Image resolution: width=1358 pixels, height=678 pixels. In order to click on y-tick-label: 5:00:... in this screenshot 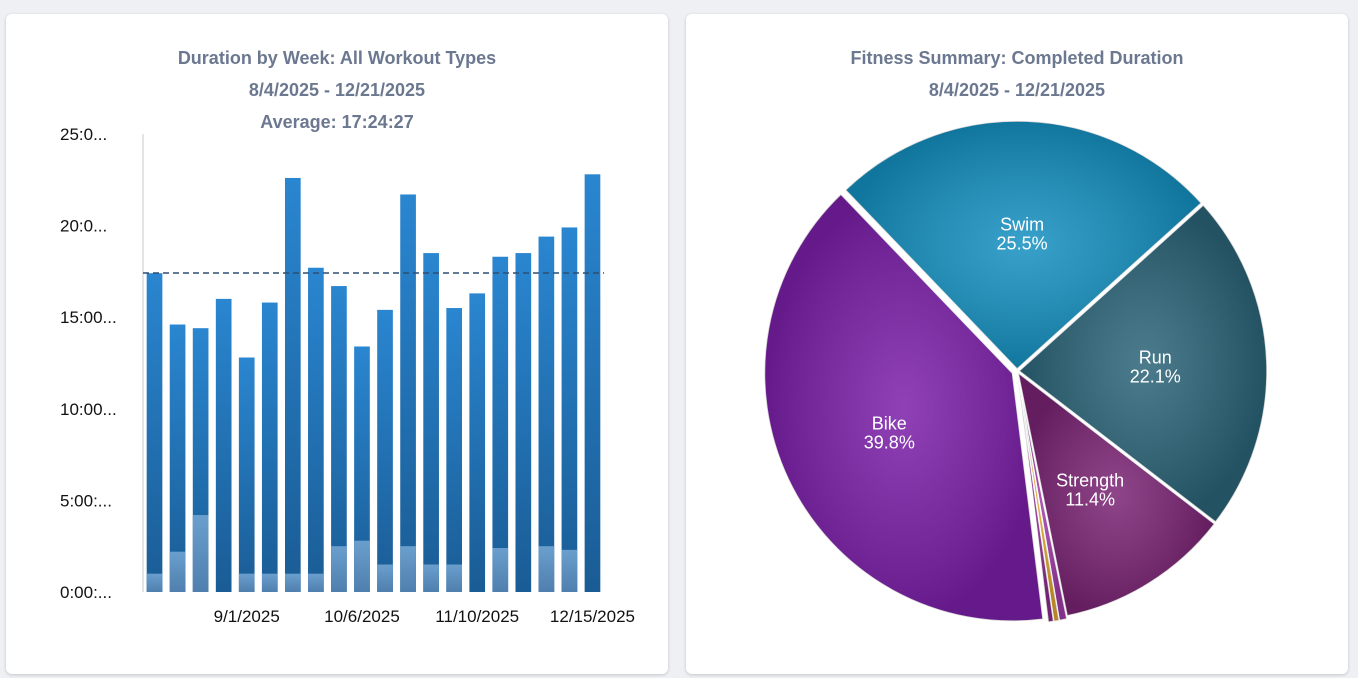, I will do `click(86, 500)`.